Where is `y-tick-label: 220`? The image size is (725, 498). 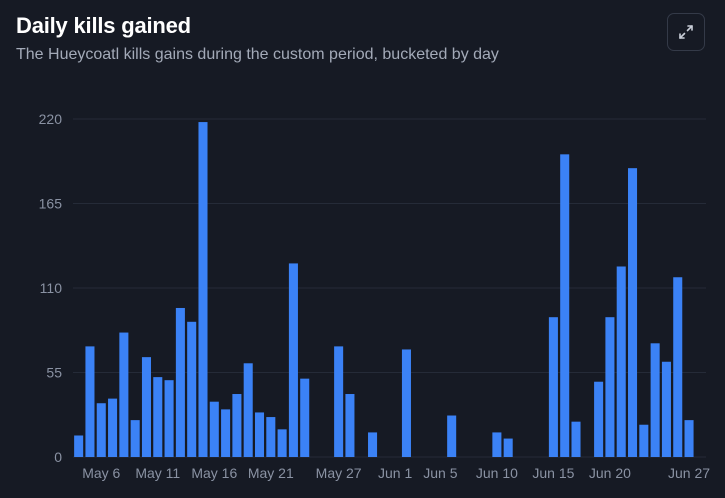 y-tick-label: 220 is located at coordinates (51, 119).